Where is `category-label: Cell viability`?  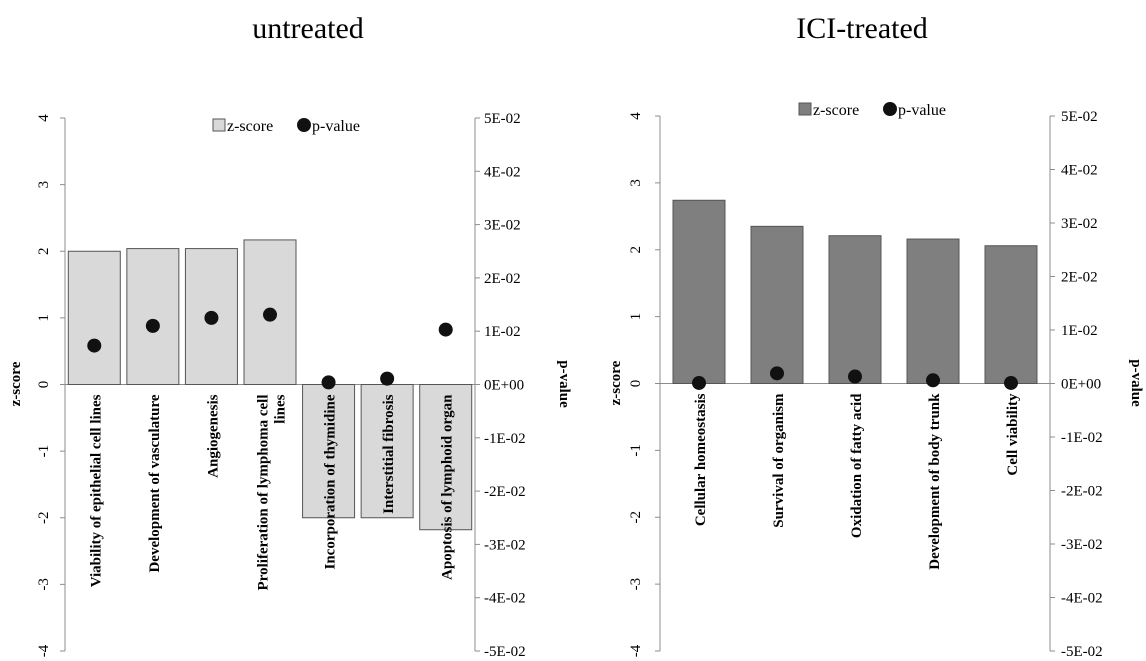 category-label: Cell viability is located at coordinates (1013, 434).